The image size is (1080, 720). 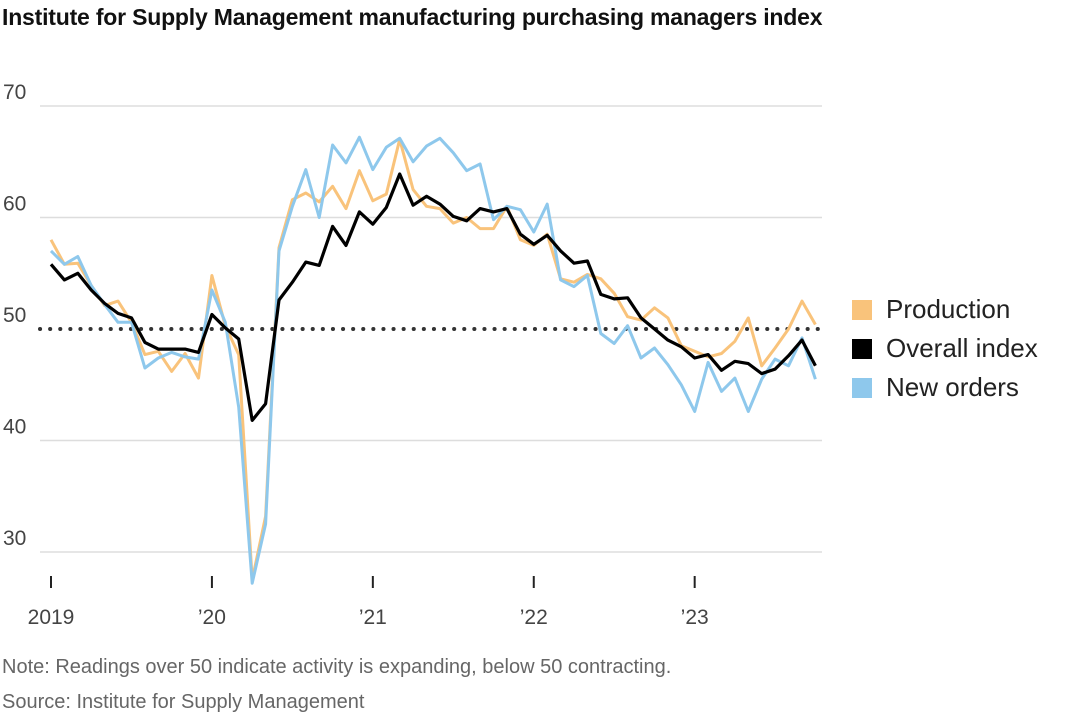 I want to click on y-tick-label: 40, so click(x=14, y=427).